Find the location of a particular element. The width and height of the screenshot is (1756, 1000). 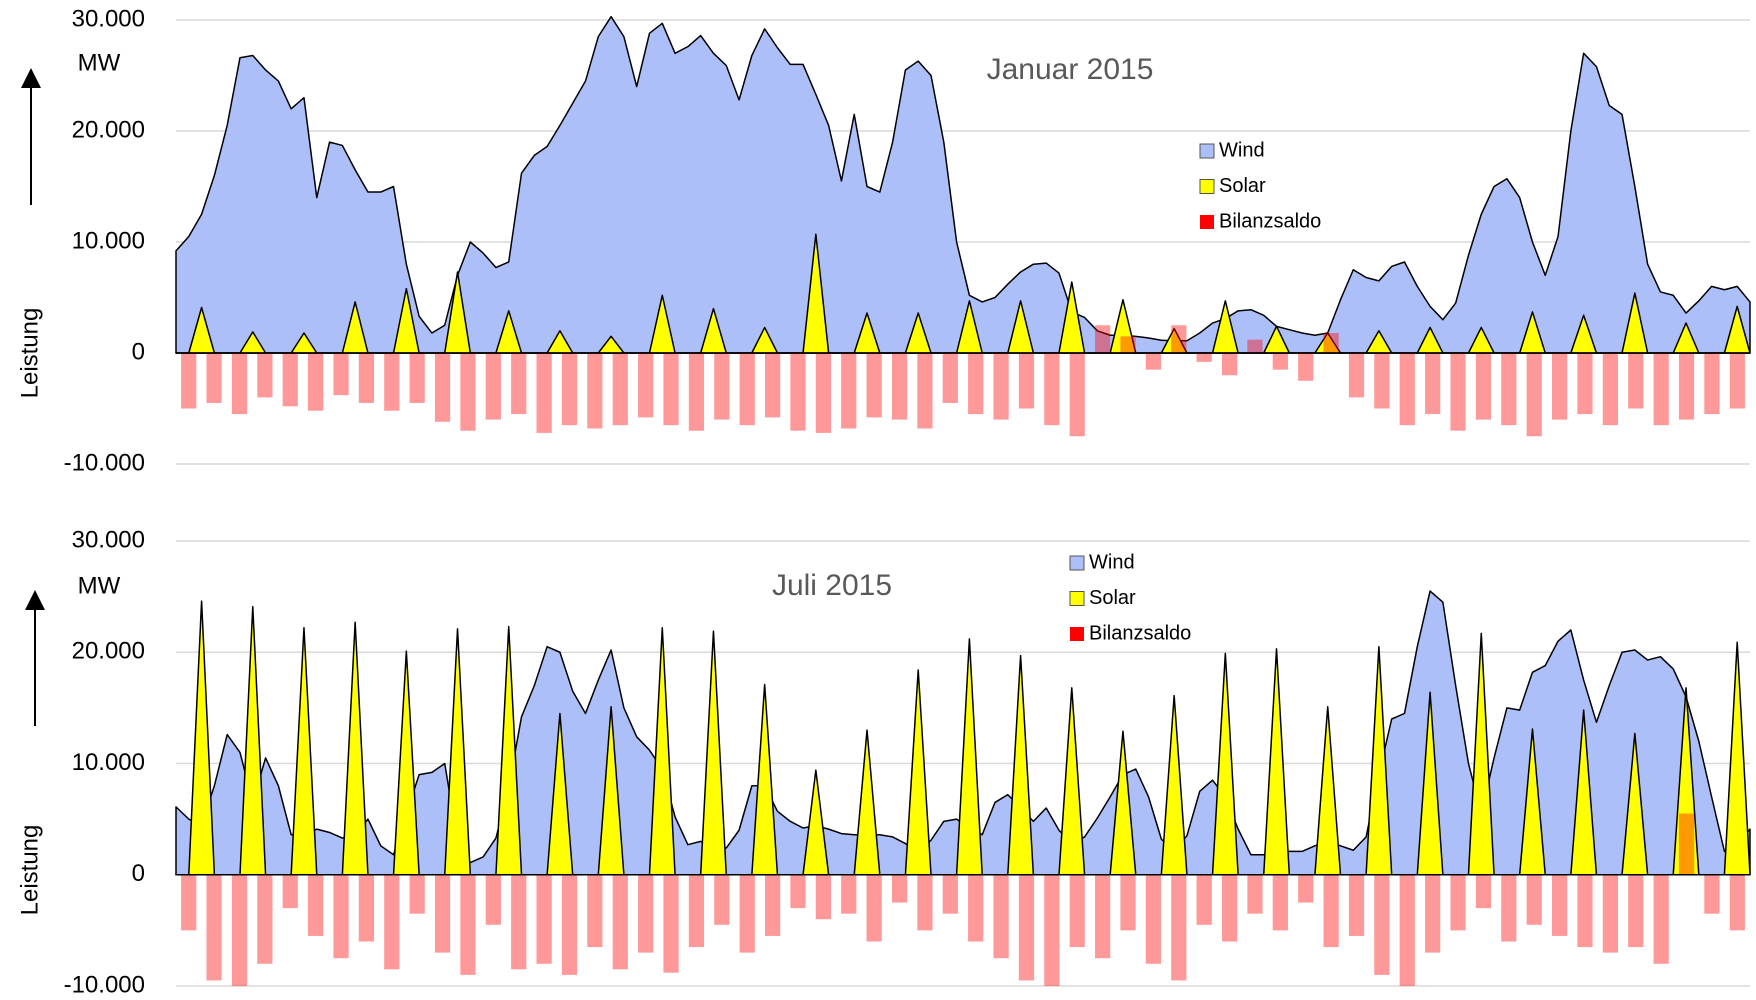

panel-title: Juli 2015 is located at coordinates (832, 585).